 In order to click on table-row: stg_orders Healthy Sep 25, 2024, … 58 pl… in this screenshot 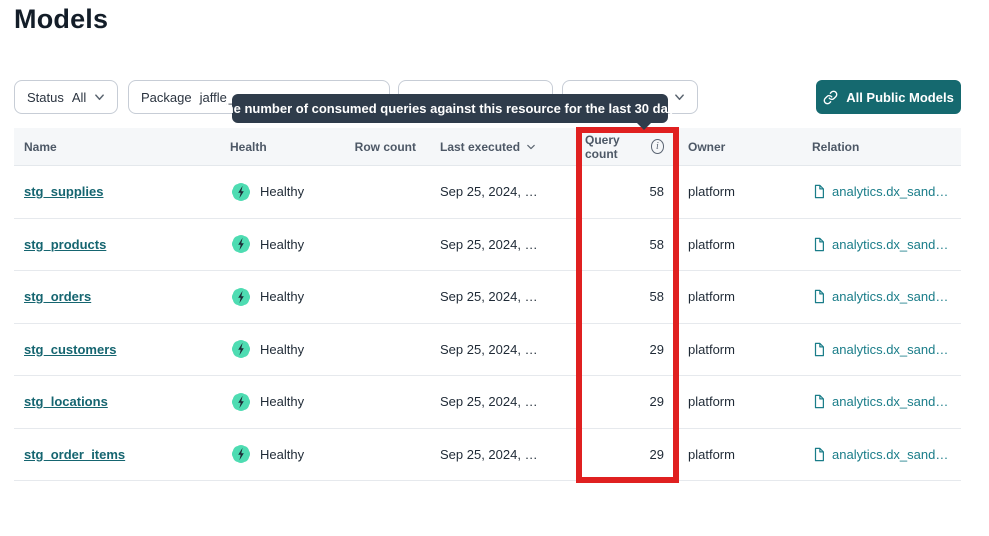, I will do `click(487, 297)`.